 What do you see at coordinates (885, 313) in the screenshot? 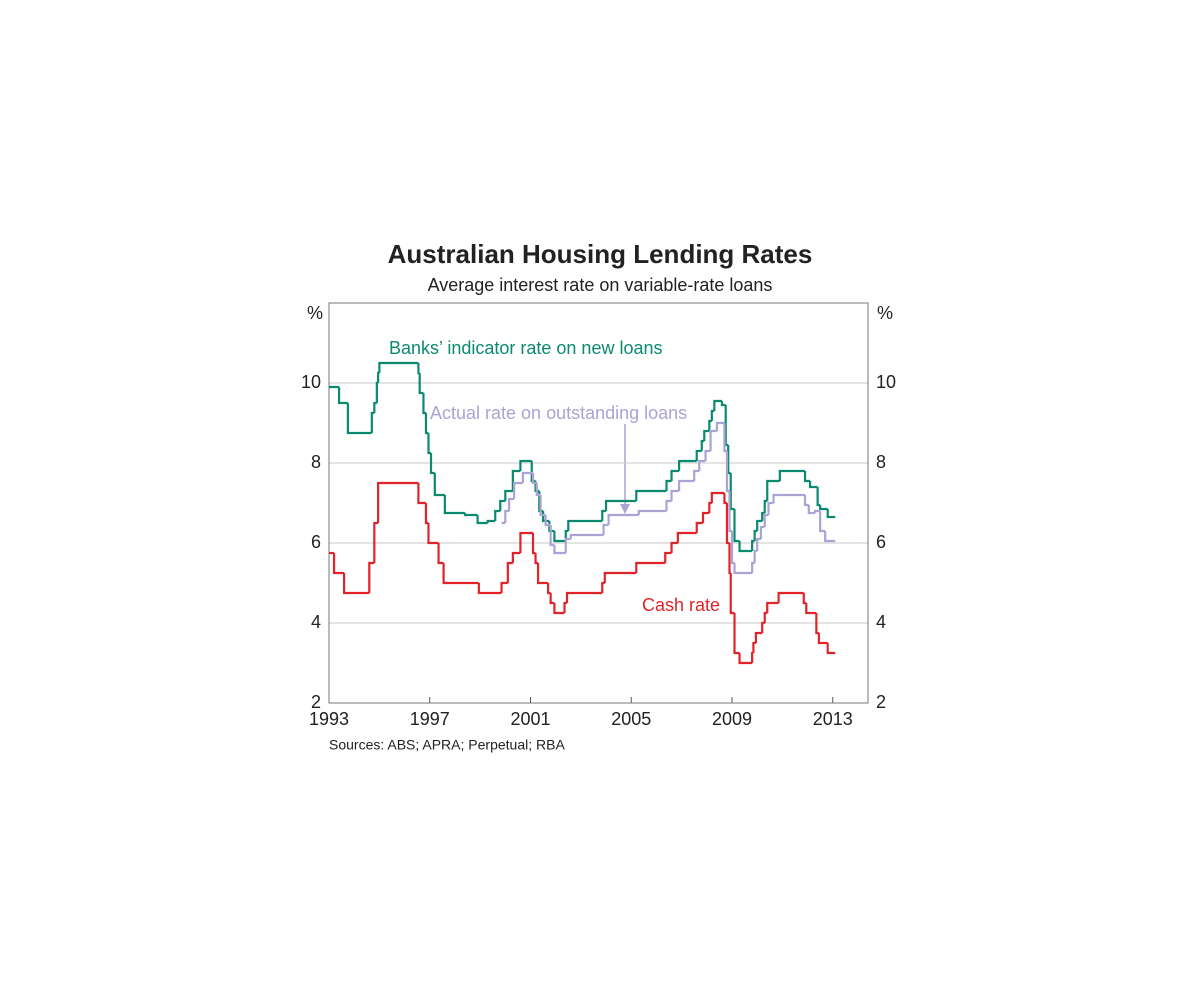
I see `y2-unit: %` at bounding box center [885, 313].